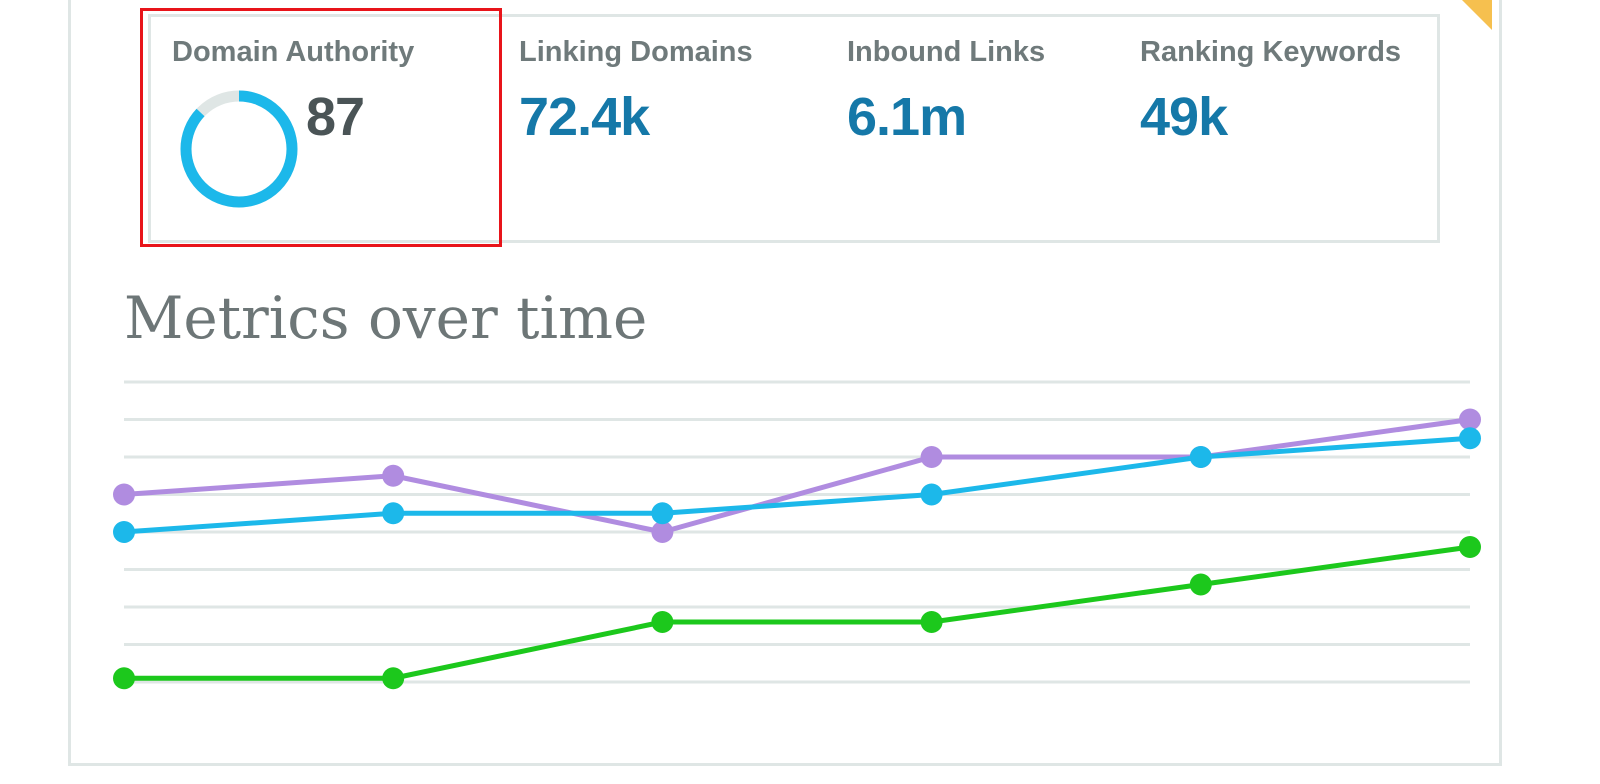 The image size is (1600, 784). What do you see at coordinates (335, 117) in the screenshot?
I see `domain-authority-value: 87` at bounding box center [335, 117].